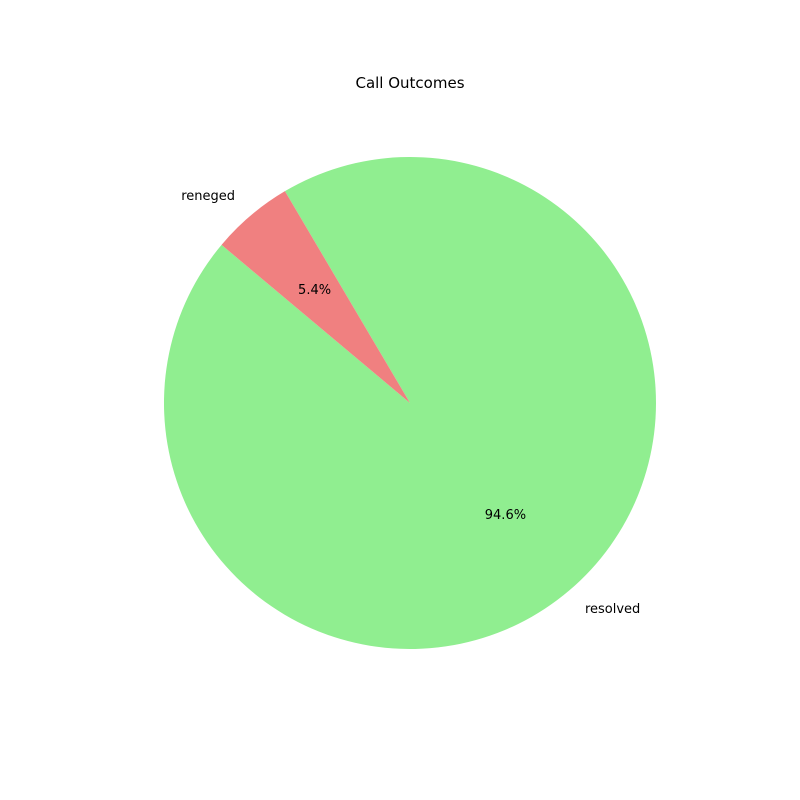  I want to click on pie-slice-reneged, so click(315, 297).